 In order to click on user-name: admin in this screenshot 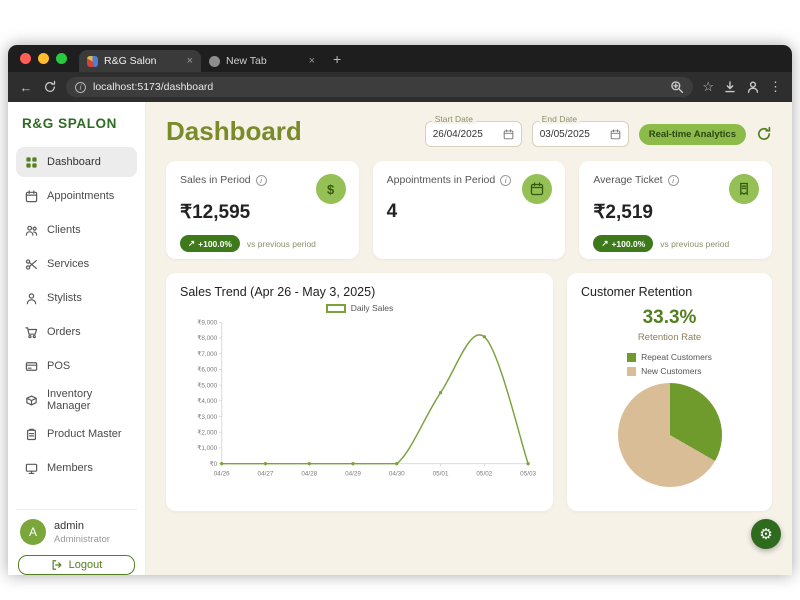, I will do `click(69, 525)`.